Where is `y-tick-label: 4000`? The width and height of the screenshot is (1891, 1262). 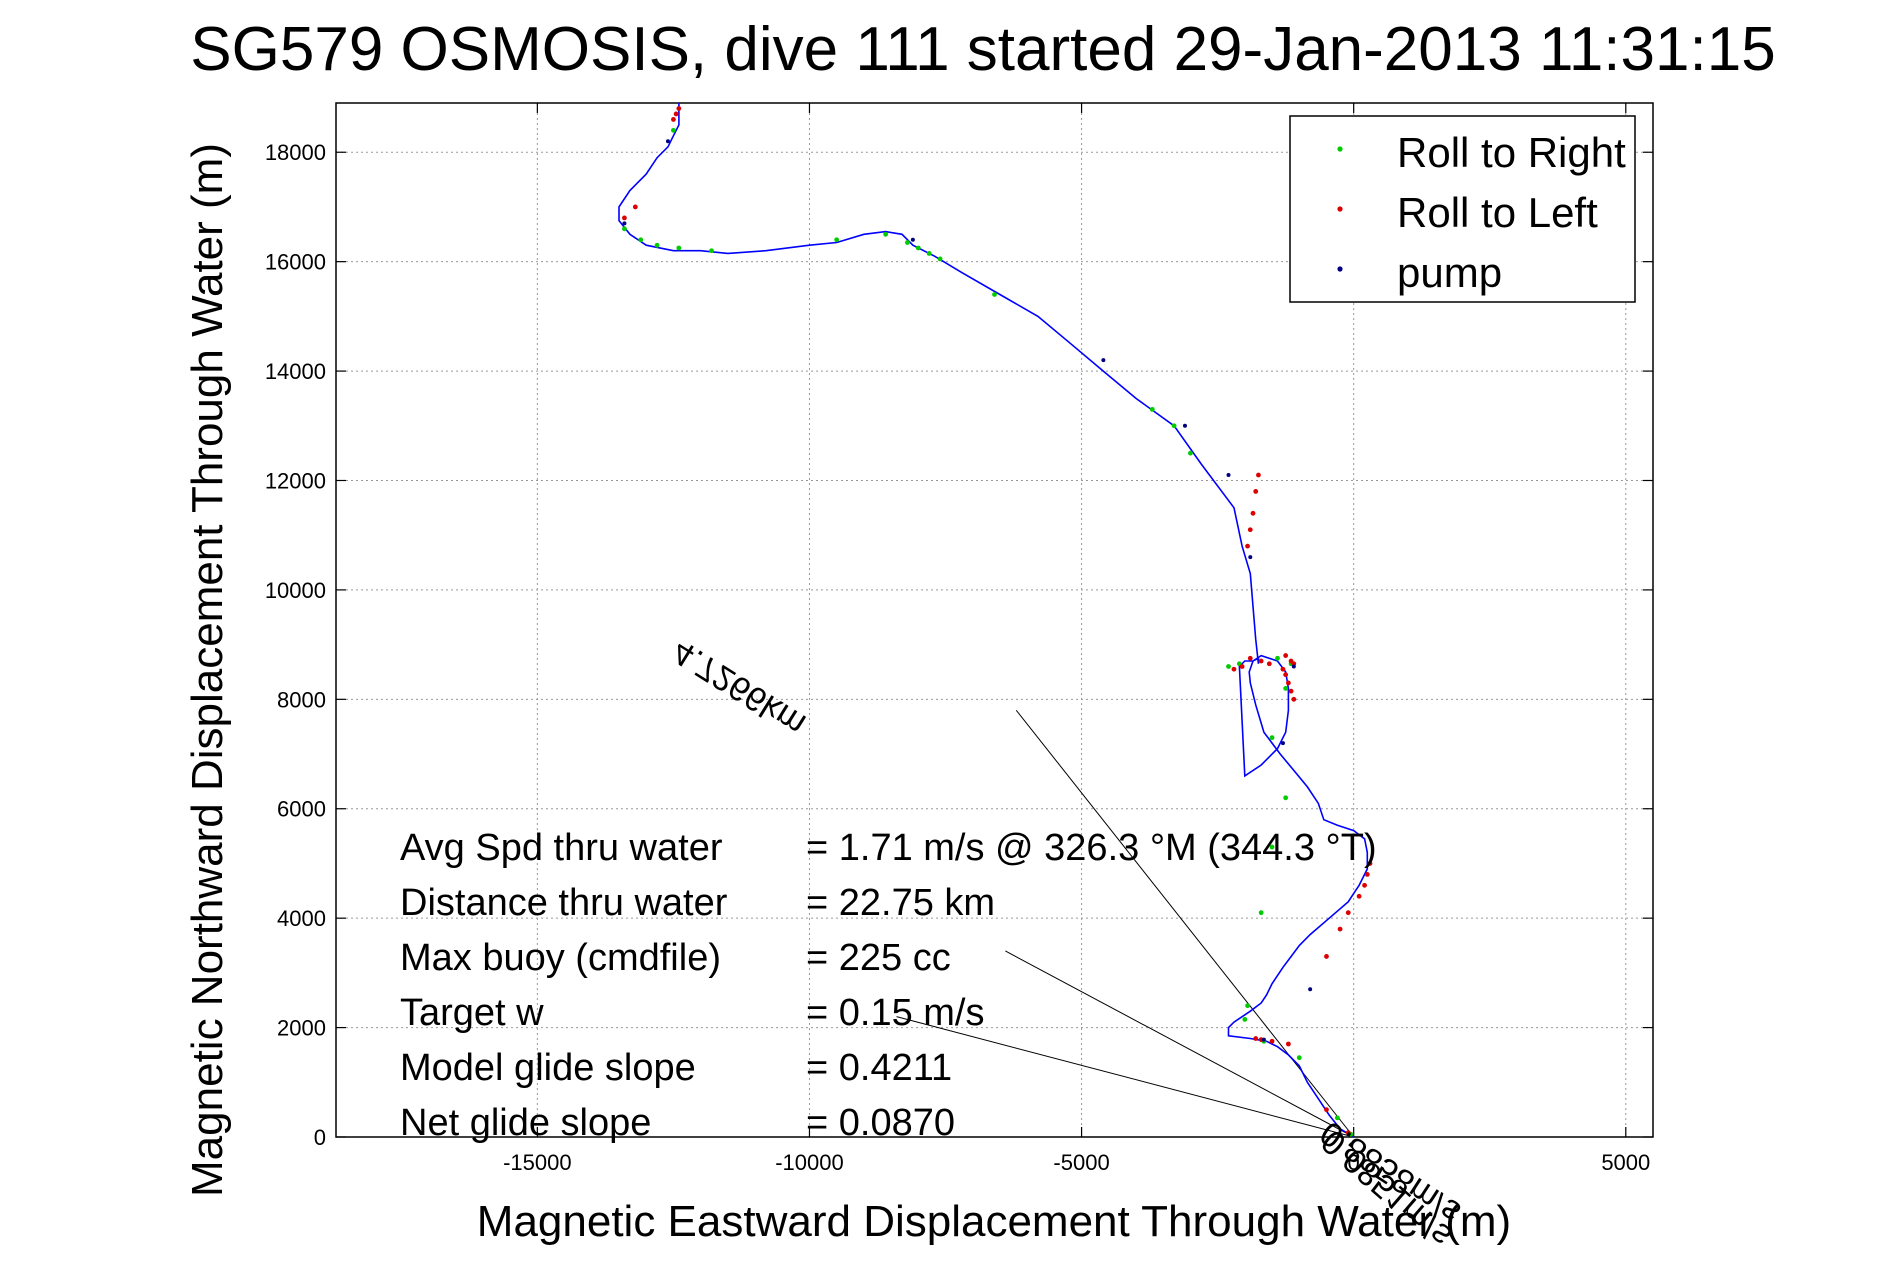
y-tick-label: 4000 is located at coordinates (301, 918).